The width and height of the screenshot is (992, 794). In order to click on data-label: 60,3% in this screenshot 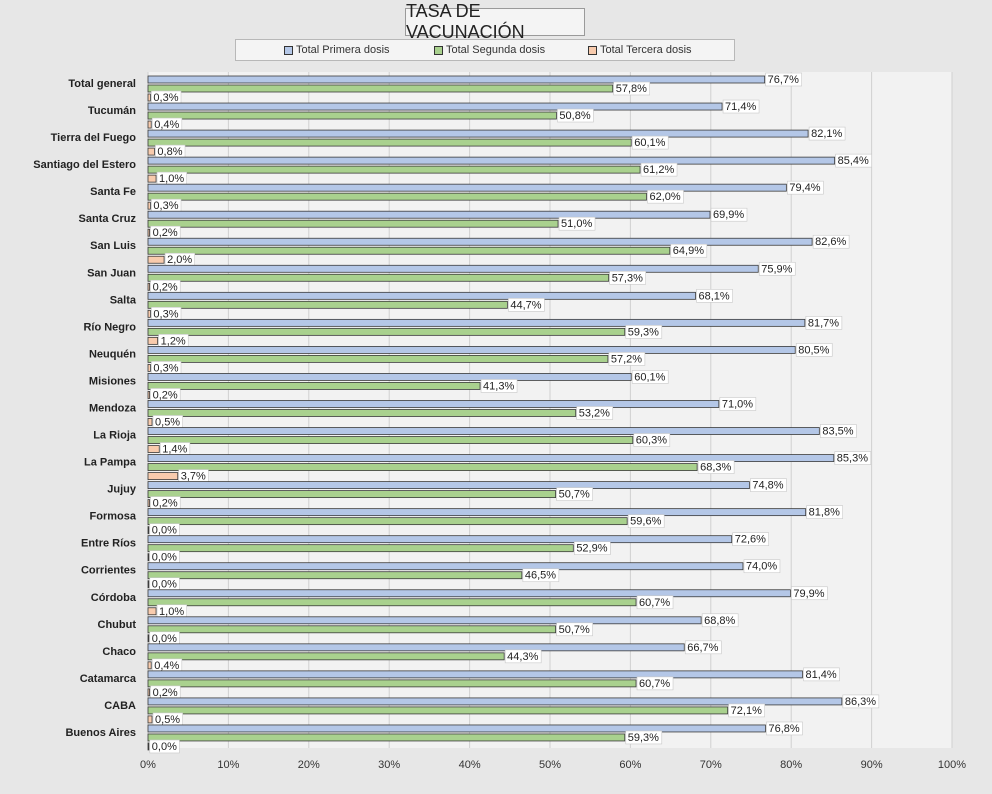, I will do `click(651, 441)`.